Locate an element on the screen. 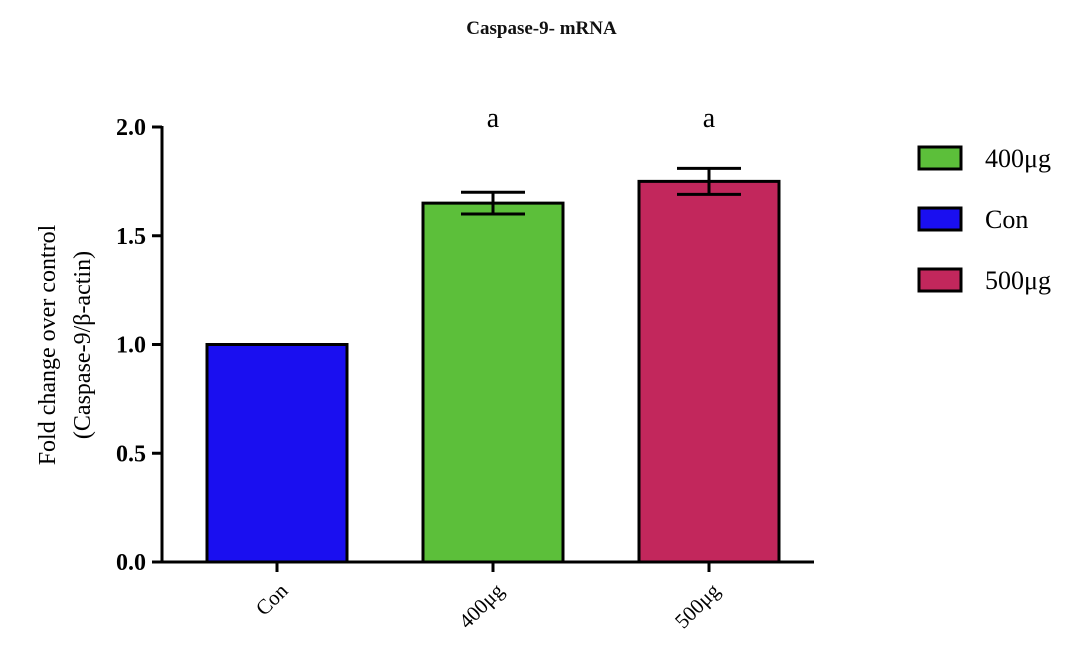  y-tick-label: 1.5 is located at coordinates (131, 237).